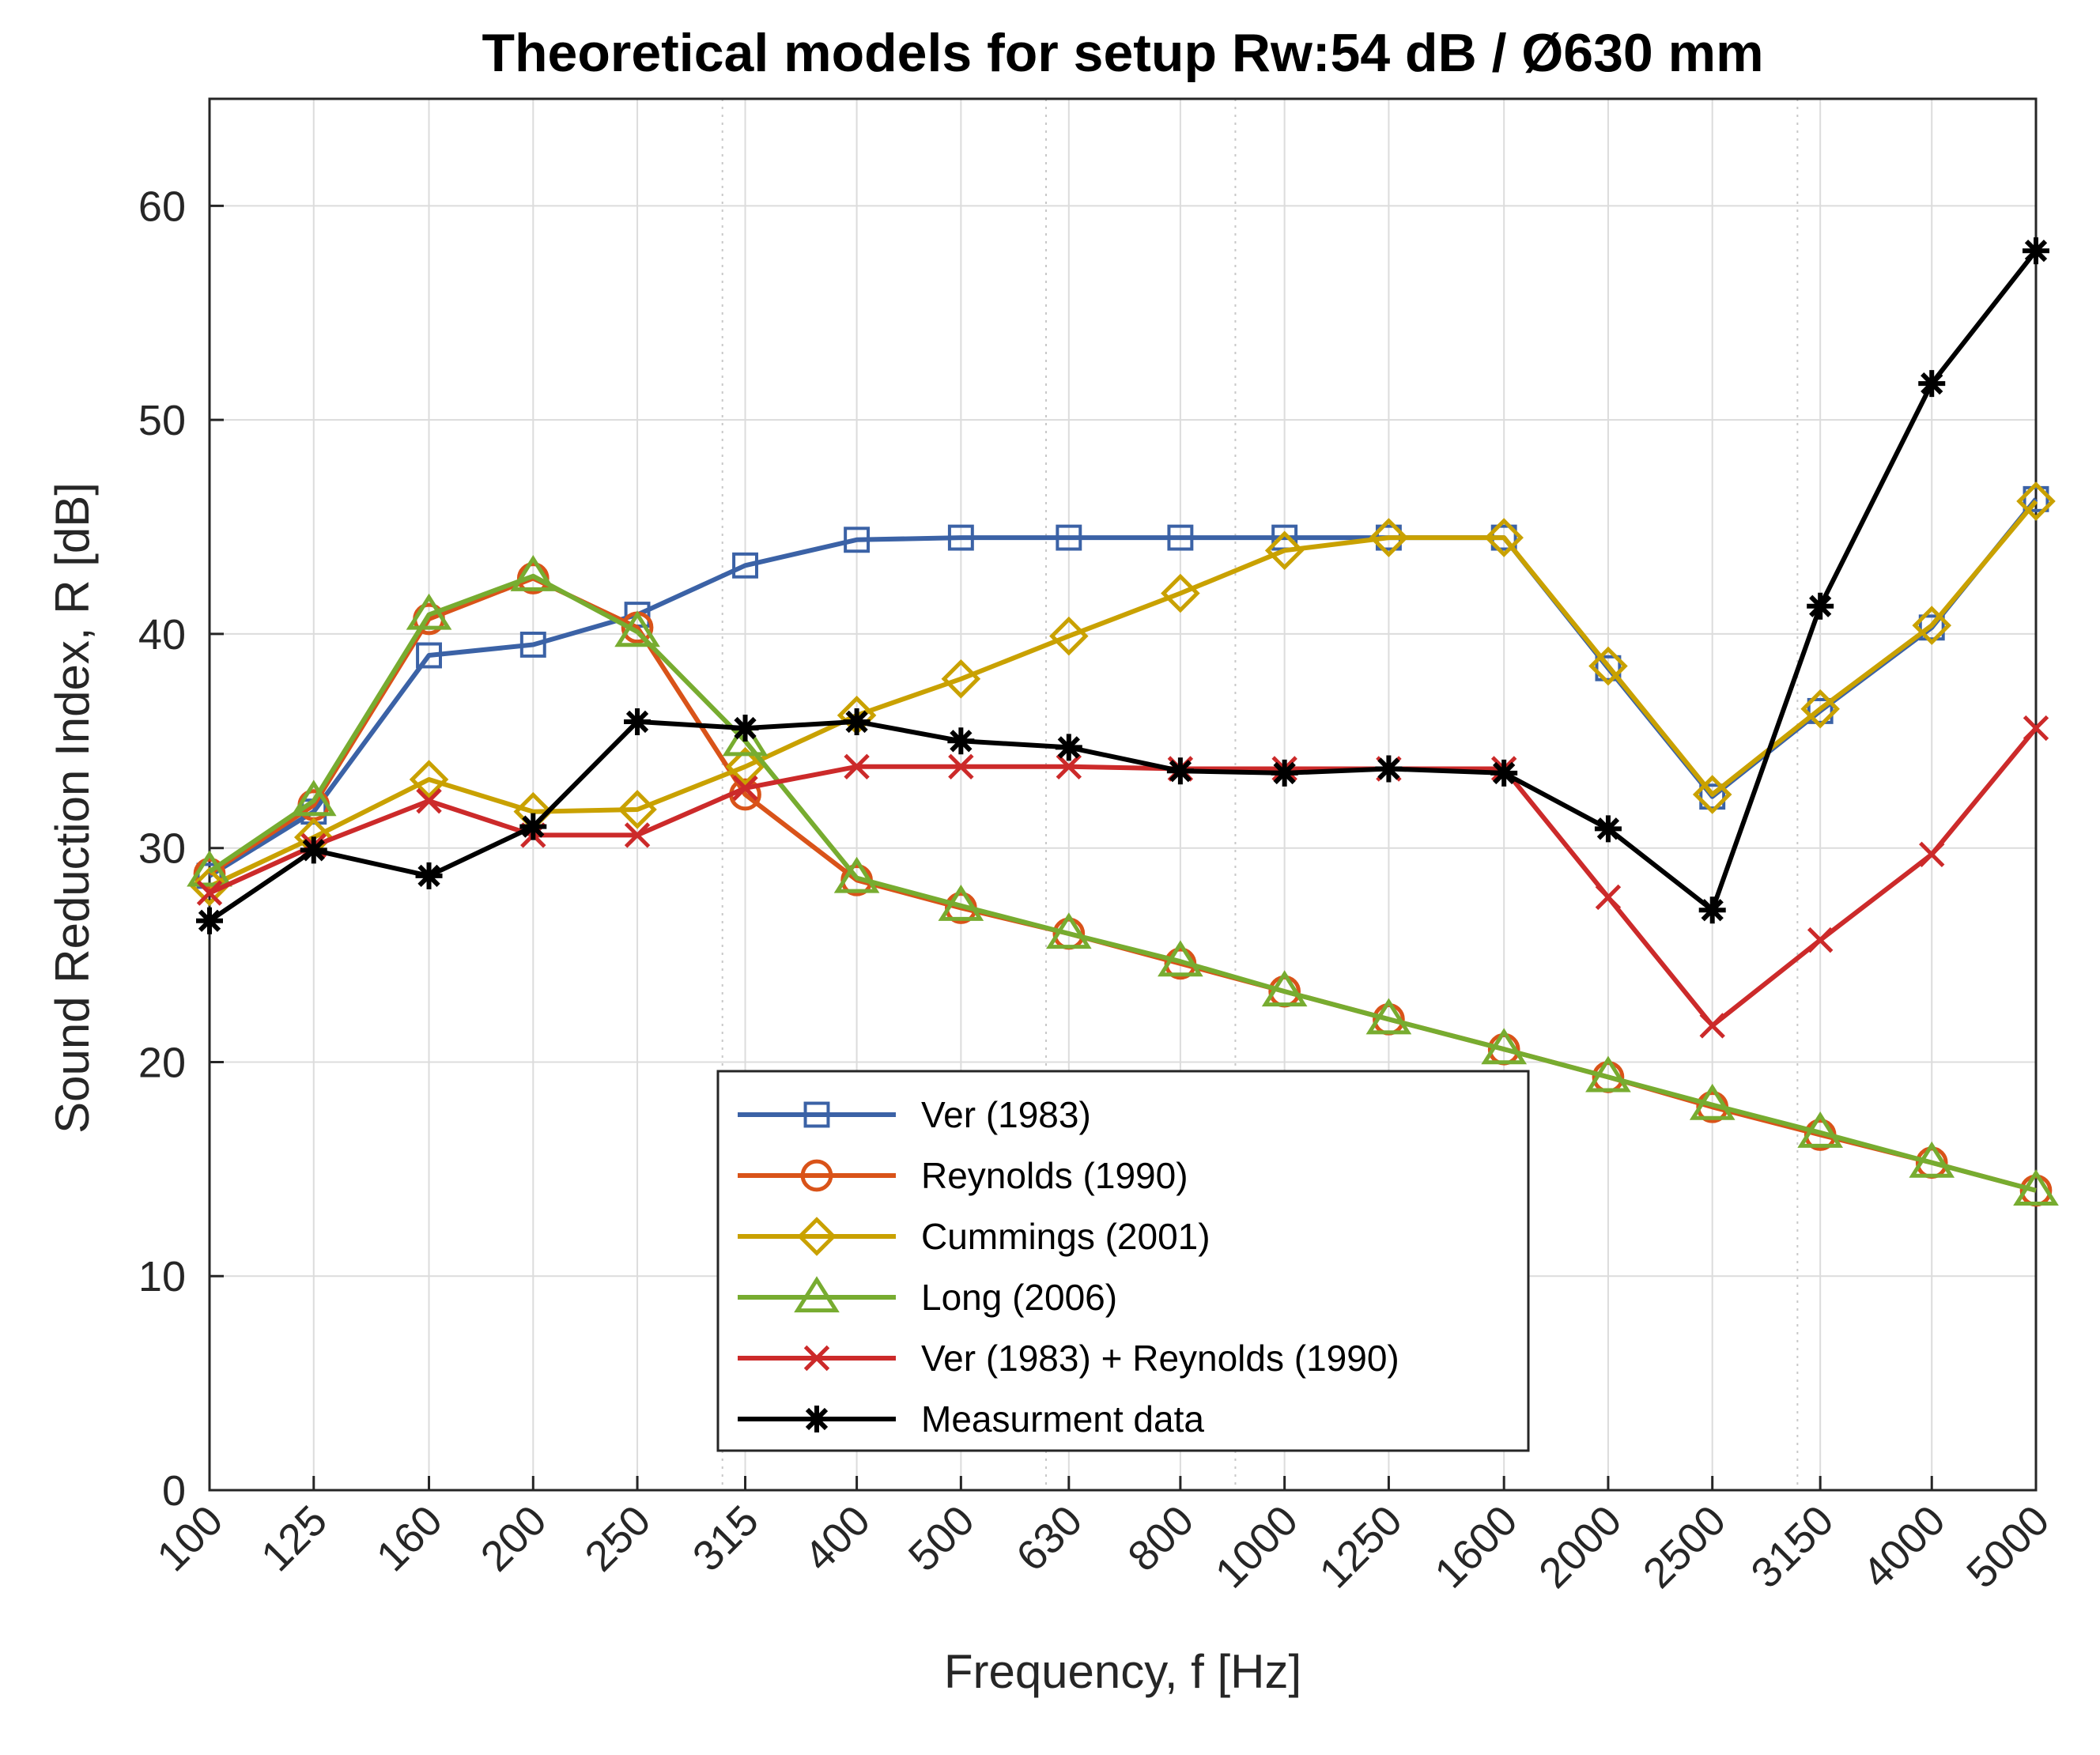  I want to click on legend-item: Cummings (2001), so click(974, 1236).